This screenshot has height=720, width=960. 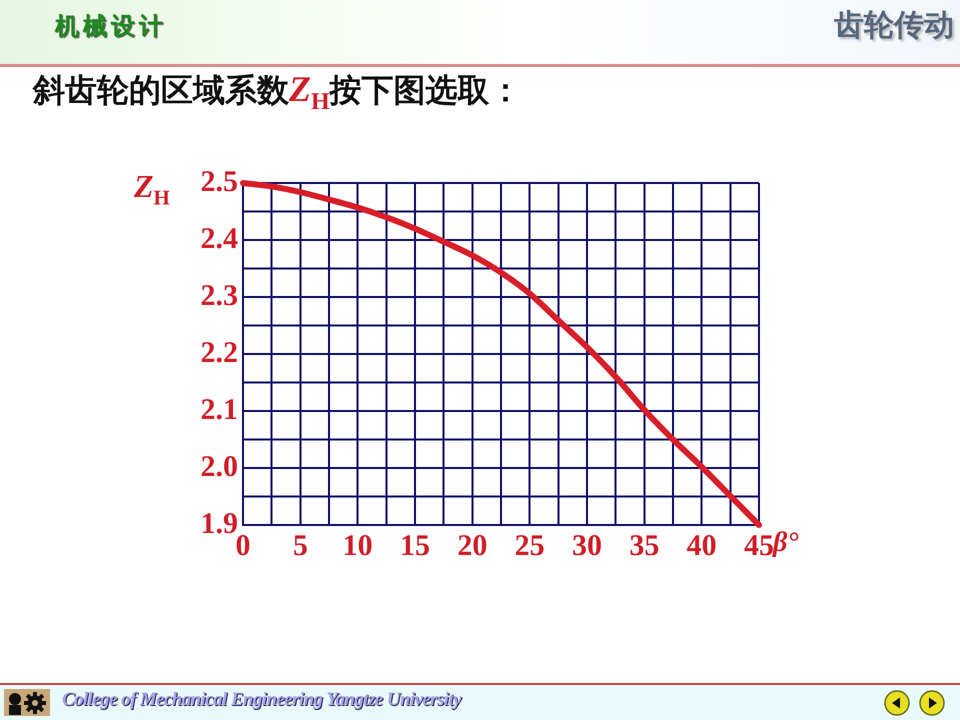 I want to click on y-tick-label: 2.0, so click(x=219, y=466).